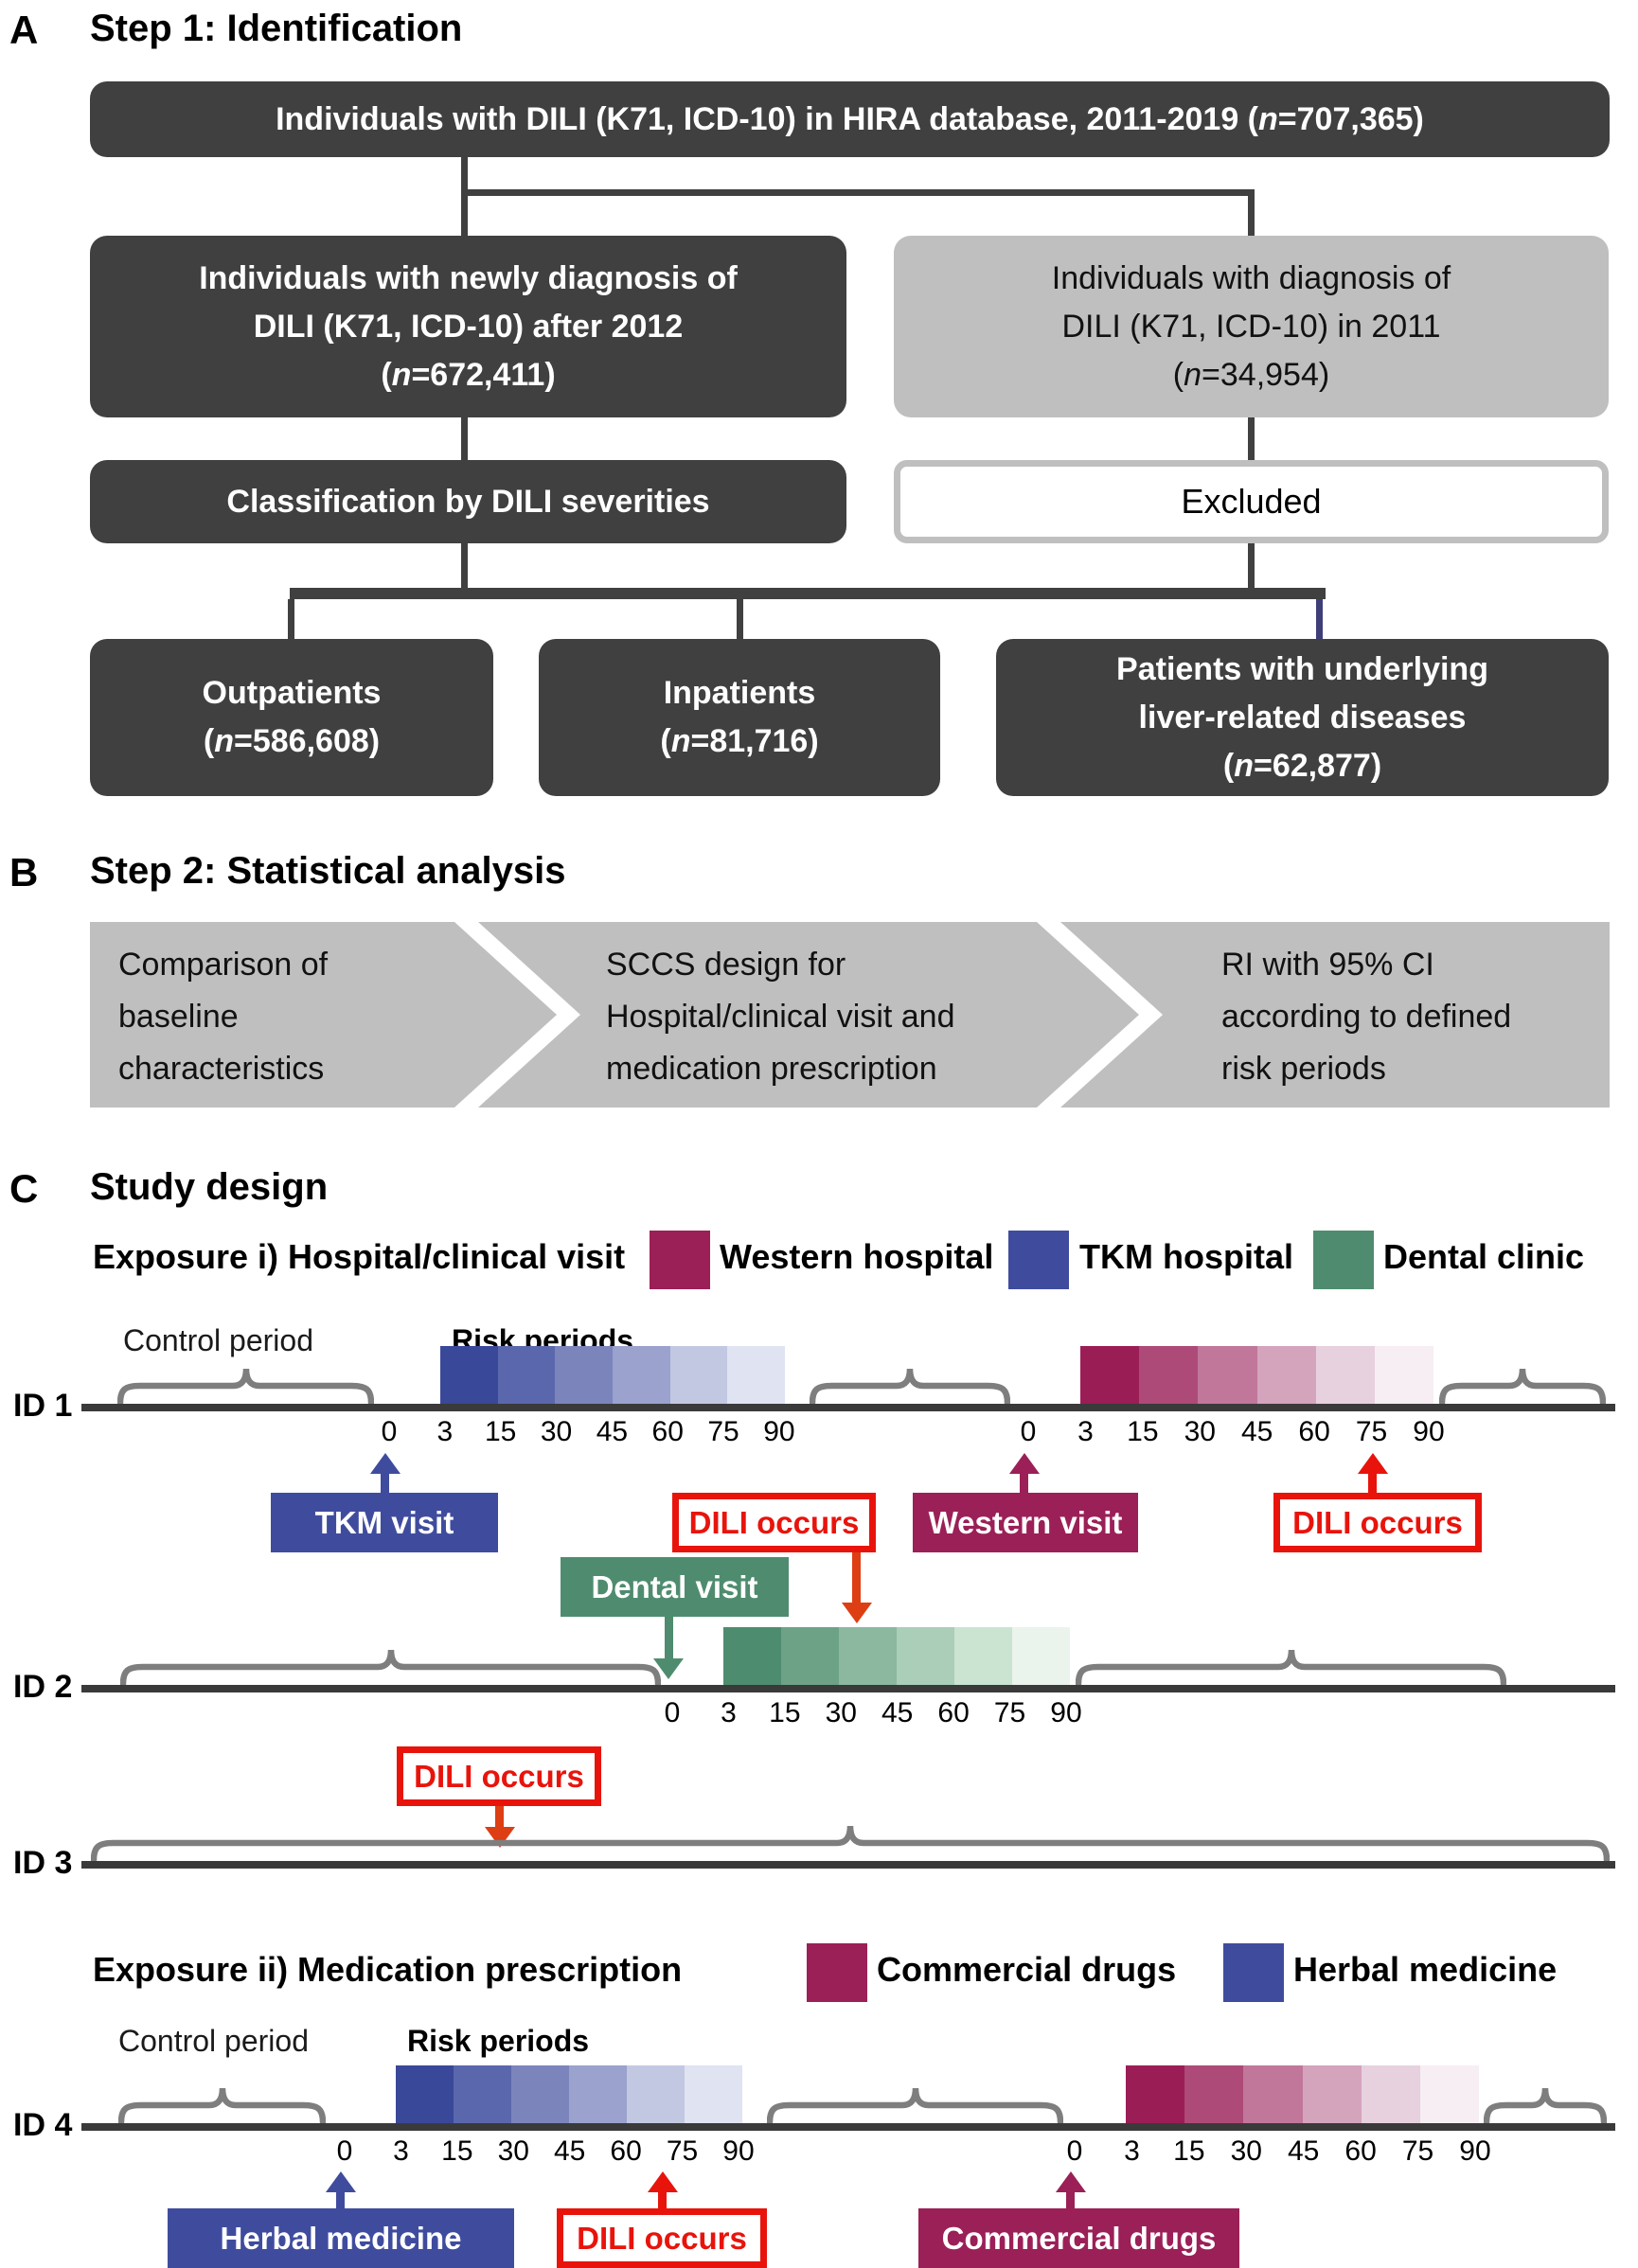 The image size is (1638, 2268). I want to click on risk-ticks-id2: 0 3 15 30 45 60 75 90, so click(869, 1713).